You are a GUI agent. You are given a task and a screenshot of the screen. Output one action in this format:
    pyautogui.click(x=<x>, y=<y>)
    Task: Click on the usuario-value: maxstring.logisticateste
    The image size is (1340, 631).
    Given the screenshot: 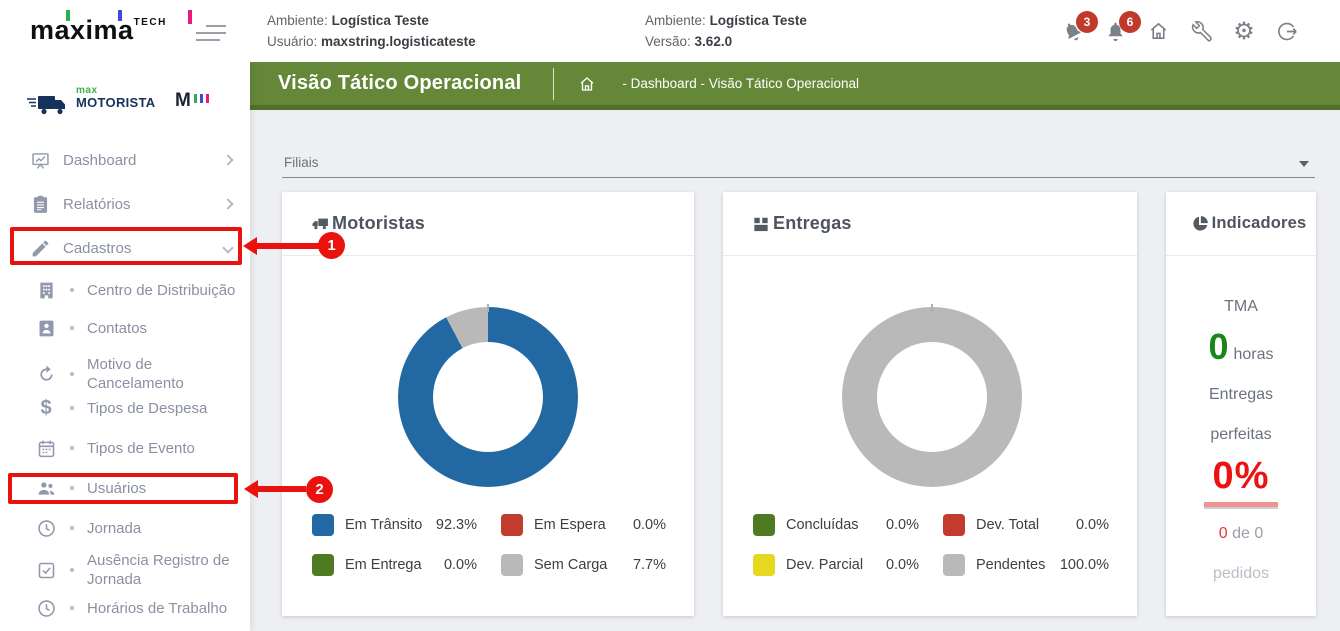 What is the action you would take?
    pyautogui.click(x=398, y=41)
    